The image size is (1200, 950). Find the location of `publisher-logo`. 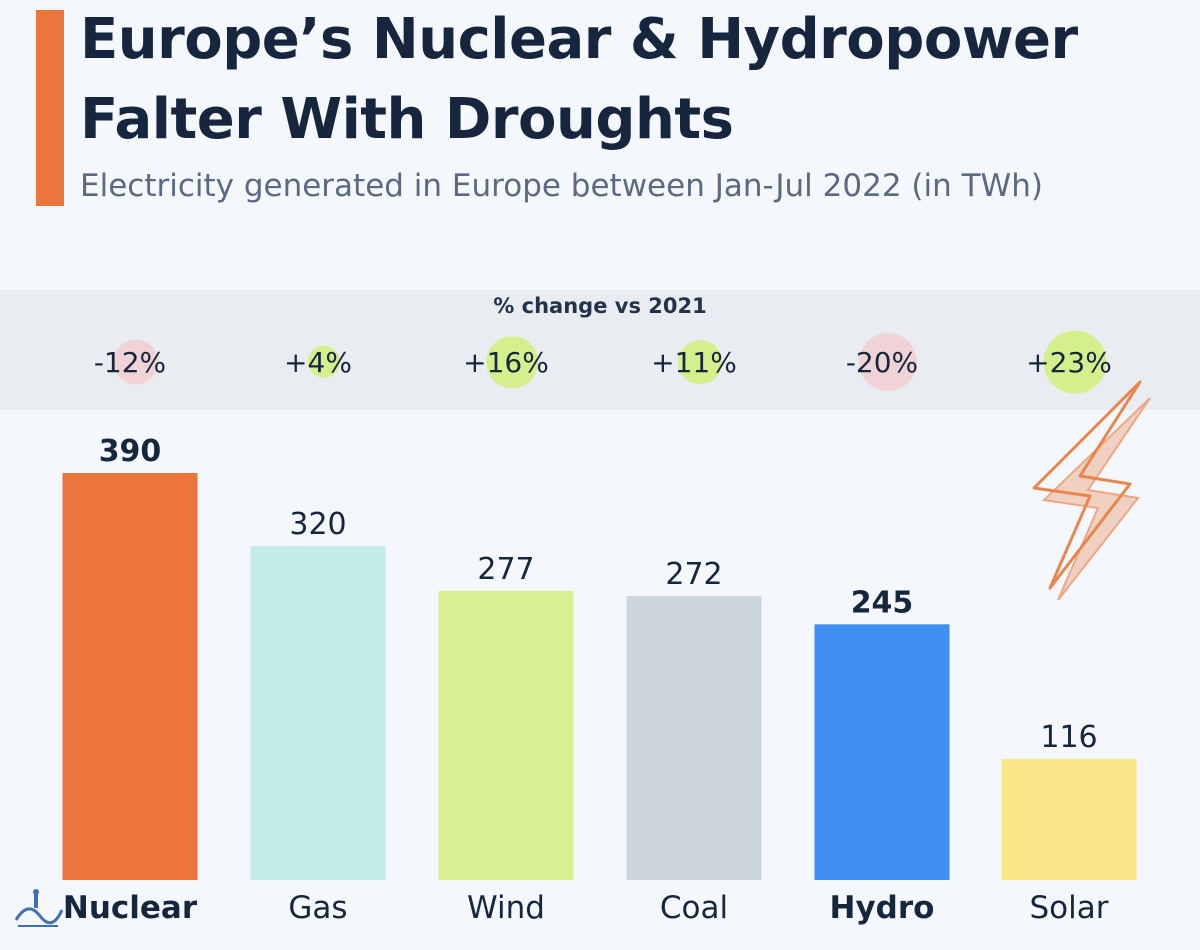

publisher-logo is located at coordinates (39, 908).